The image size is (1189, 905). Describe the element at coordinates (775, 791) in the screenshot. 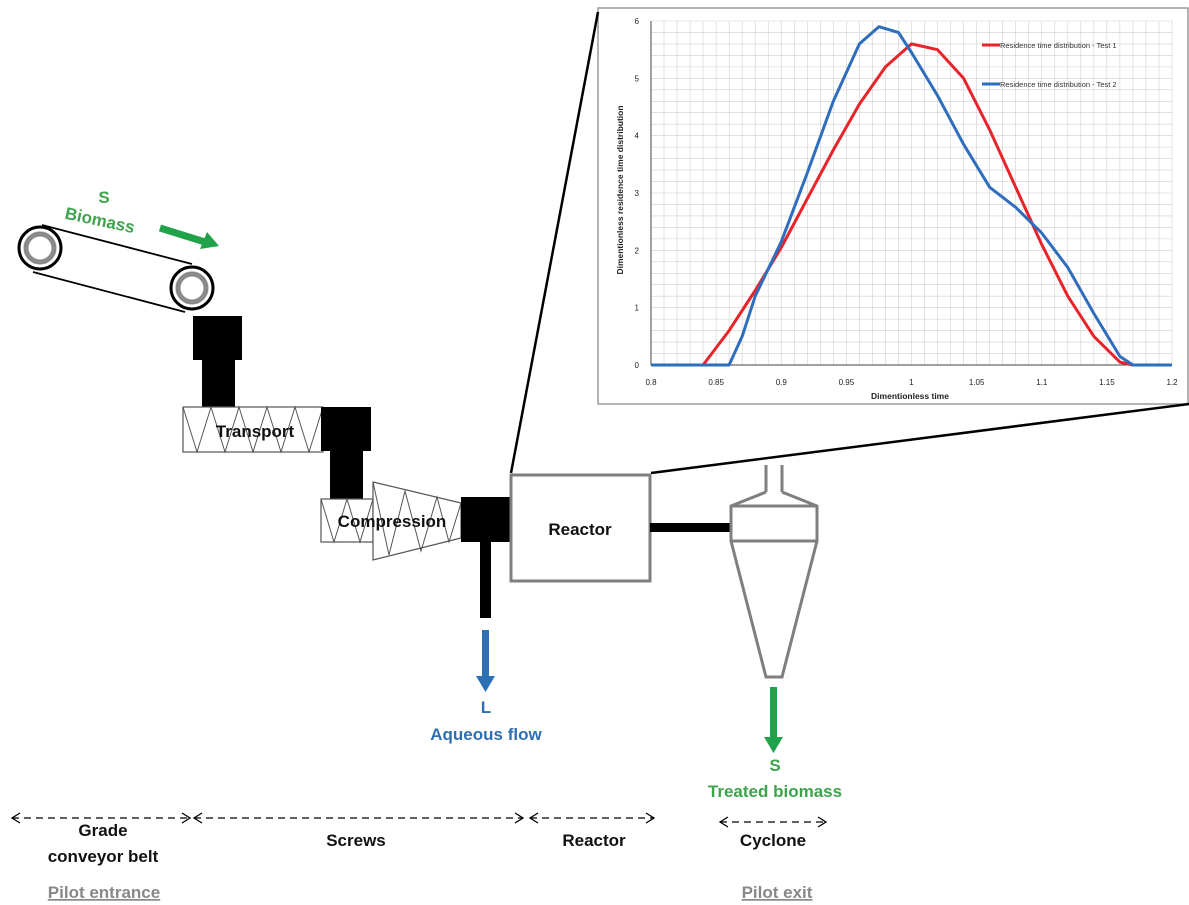

I see `treated-label: Treated biomass` at that location.